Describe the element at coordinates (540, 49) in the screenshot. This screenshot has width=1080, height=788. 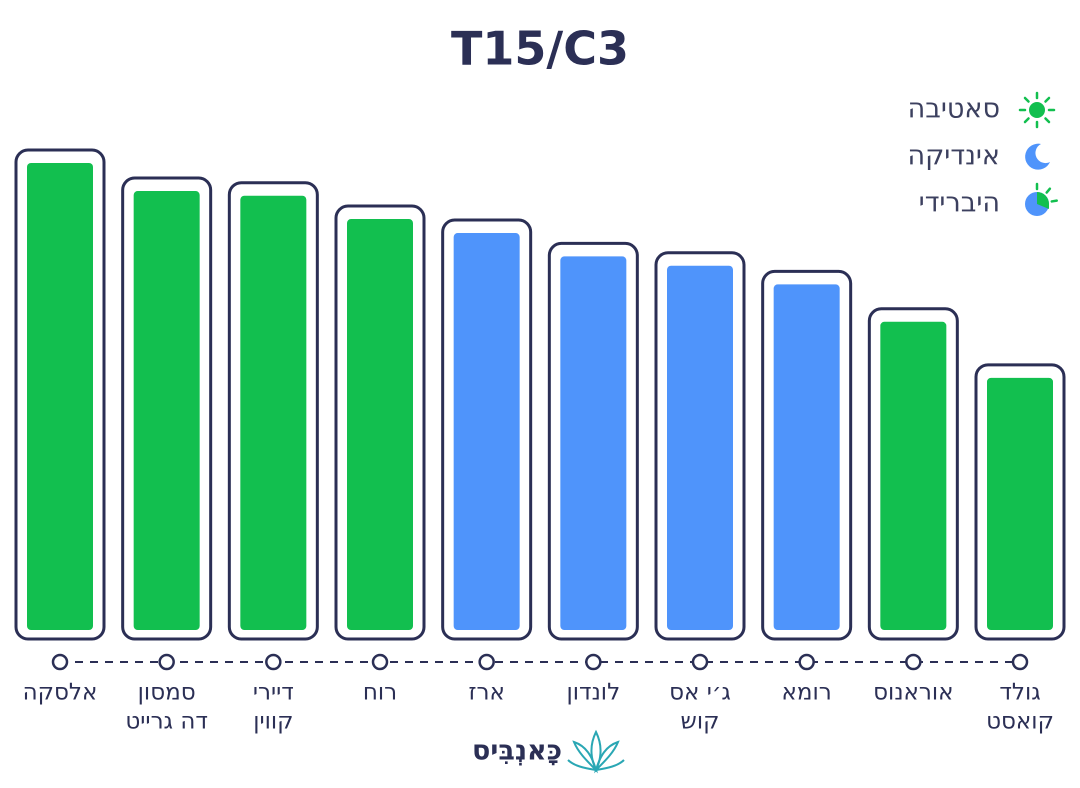
I see `chart-title: T15/C3` at that location.